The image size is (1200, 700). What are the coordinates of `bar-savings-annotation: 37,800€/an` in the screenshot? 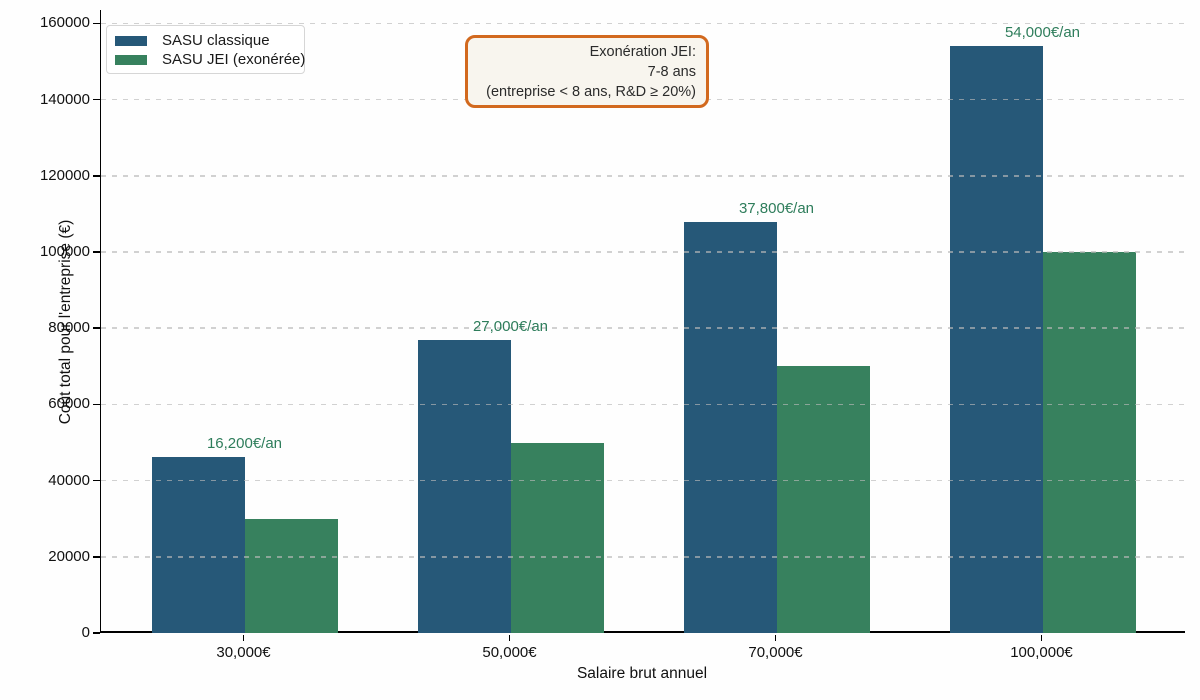 It's located at (776, 209).